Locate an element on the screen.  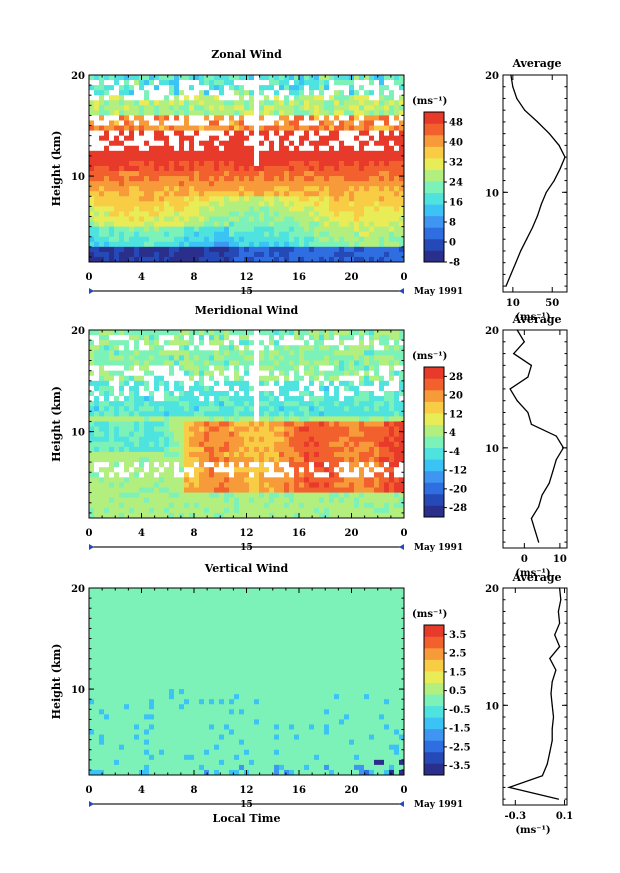
colorbar: 3.5 2.5 1.5 0.5 -0.5 -1.5 -2.5 -3.5 is located at coordinates (447, 700).